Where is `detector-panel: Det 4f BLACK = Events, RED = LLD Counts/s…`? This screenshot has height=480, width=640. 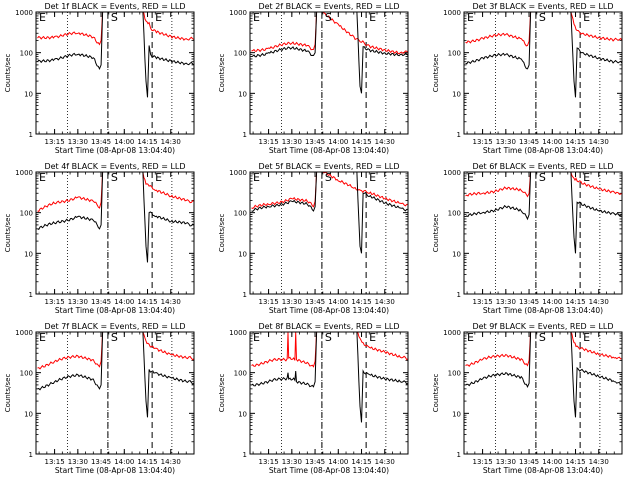 detector-panel: Det 4f BLACK = Events, RED = LLD Counts/s… is located at coordinates (99, 238).